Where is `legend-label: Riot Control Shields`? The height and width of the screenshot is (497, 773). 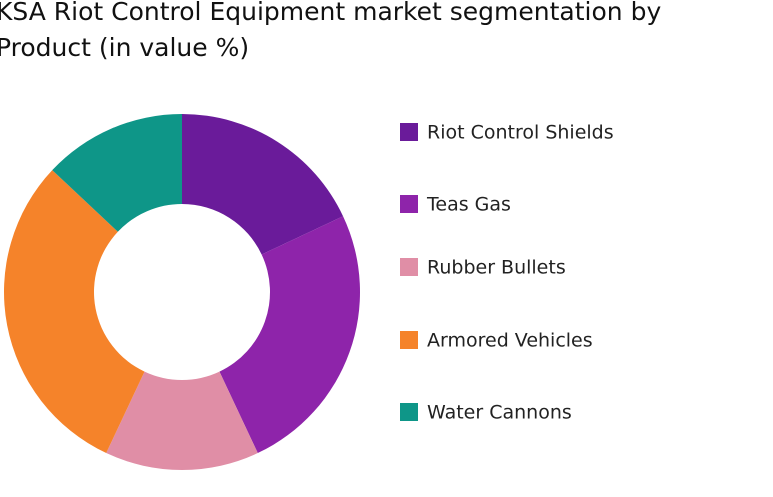 legend-label: Riot Control Shields is located at coordinates (520, 133).